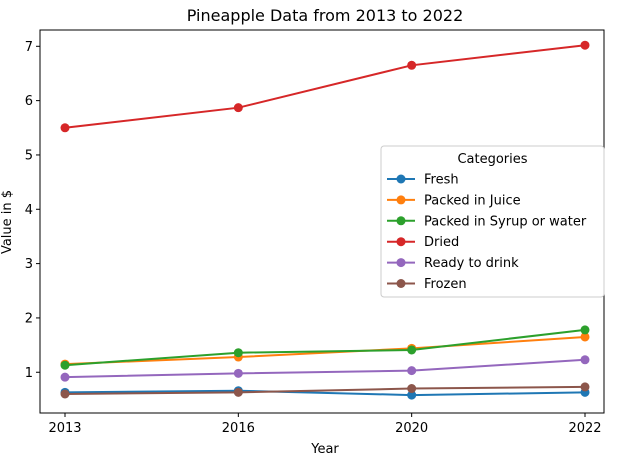 The image size is (622, 459). Describe the element at coordinates (7, 222) in the screenshot. I see `y-axis-label: Value in $` at that location.